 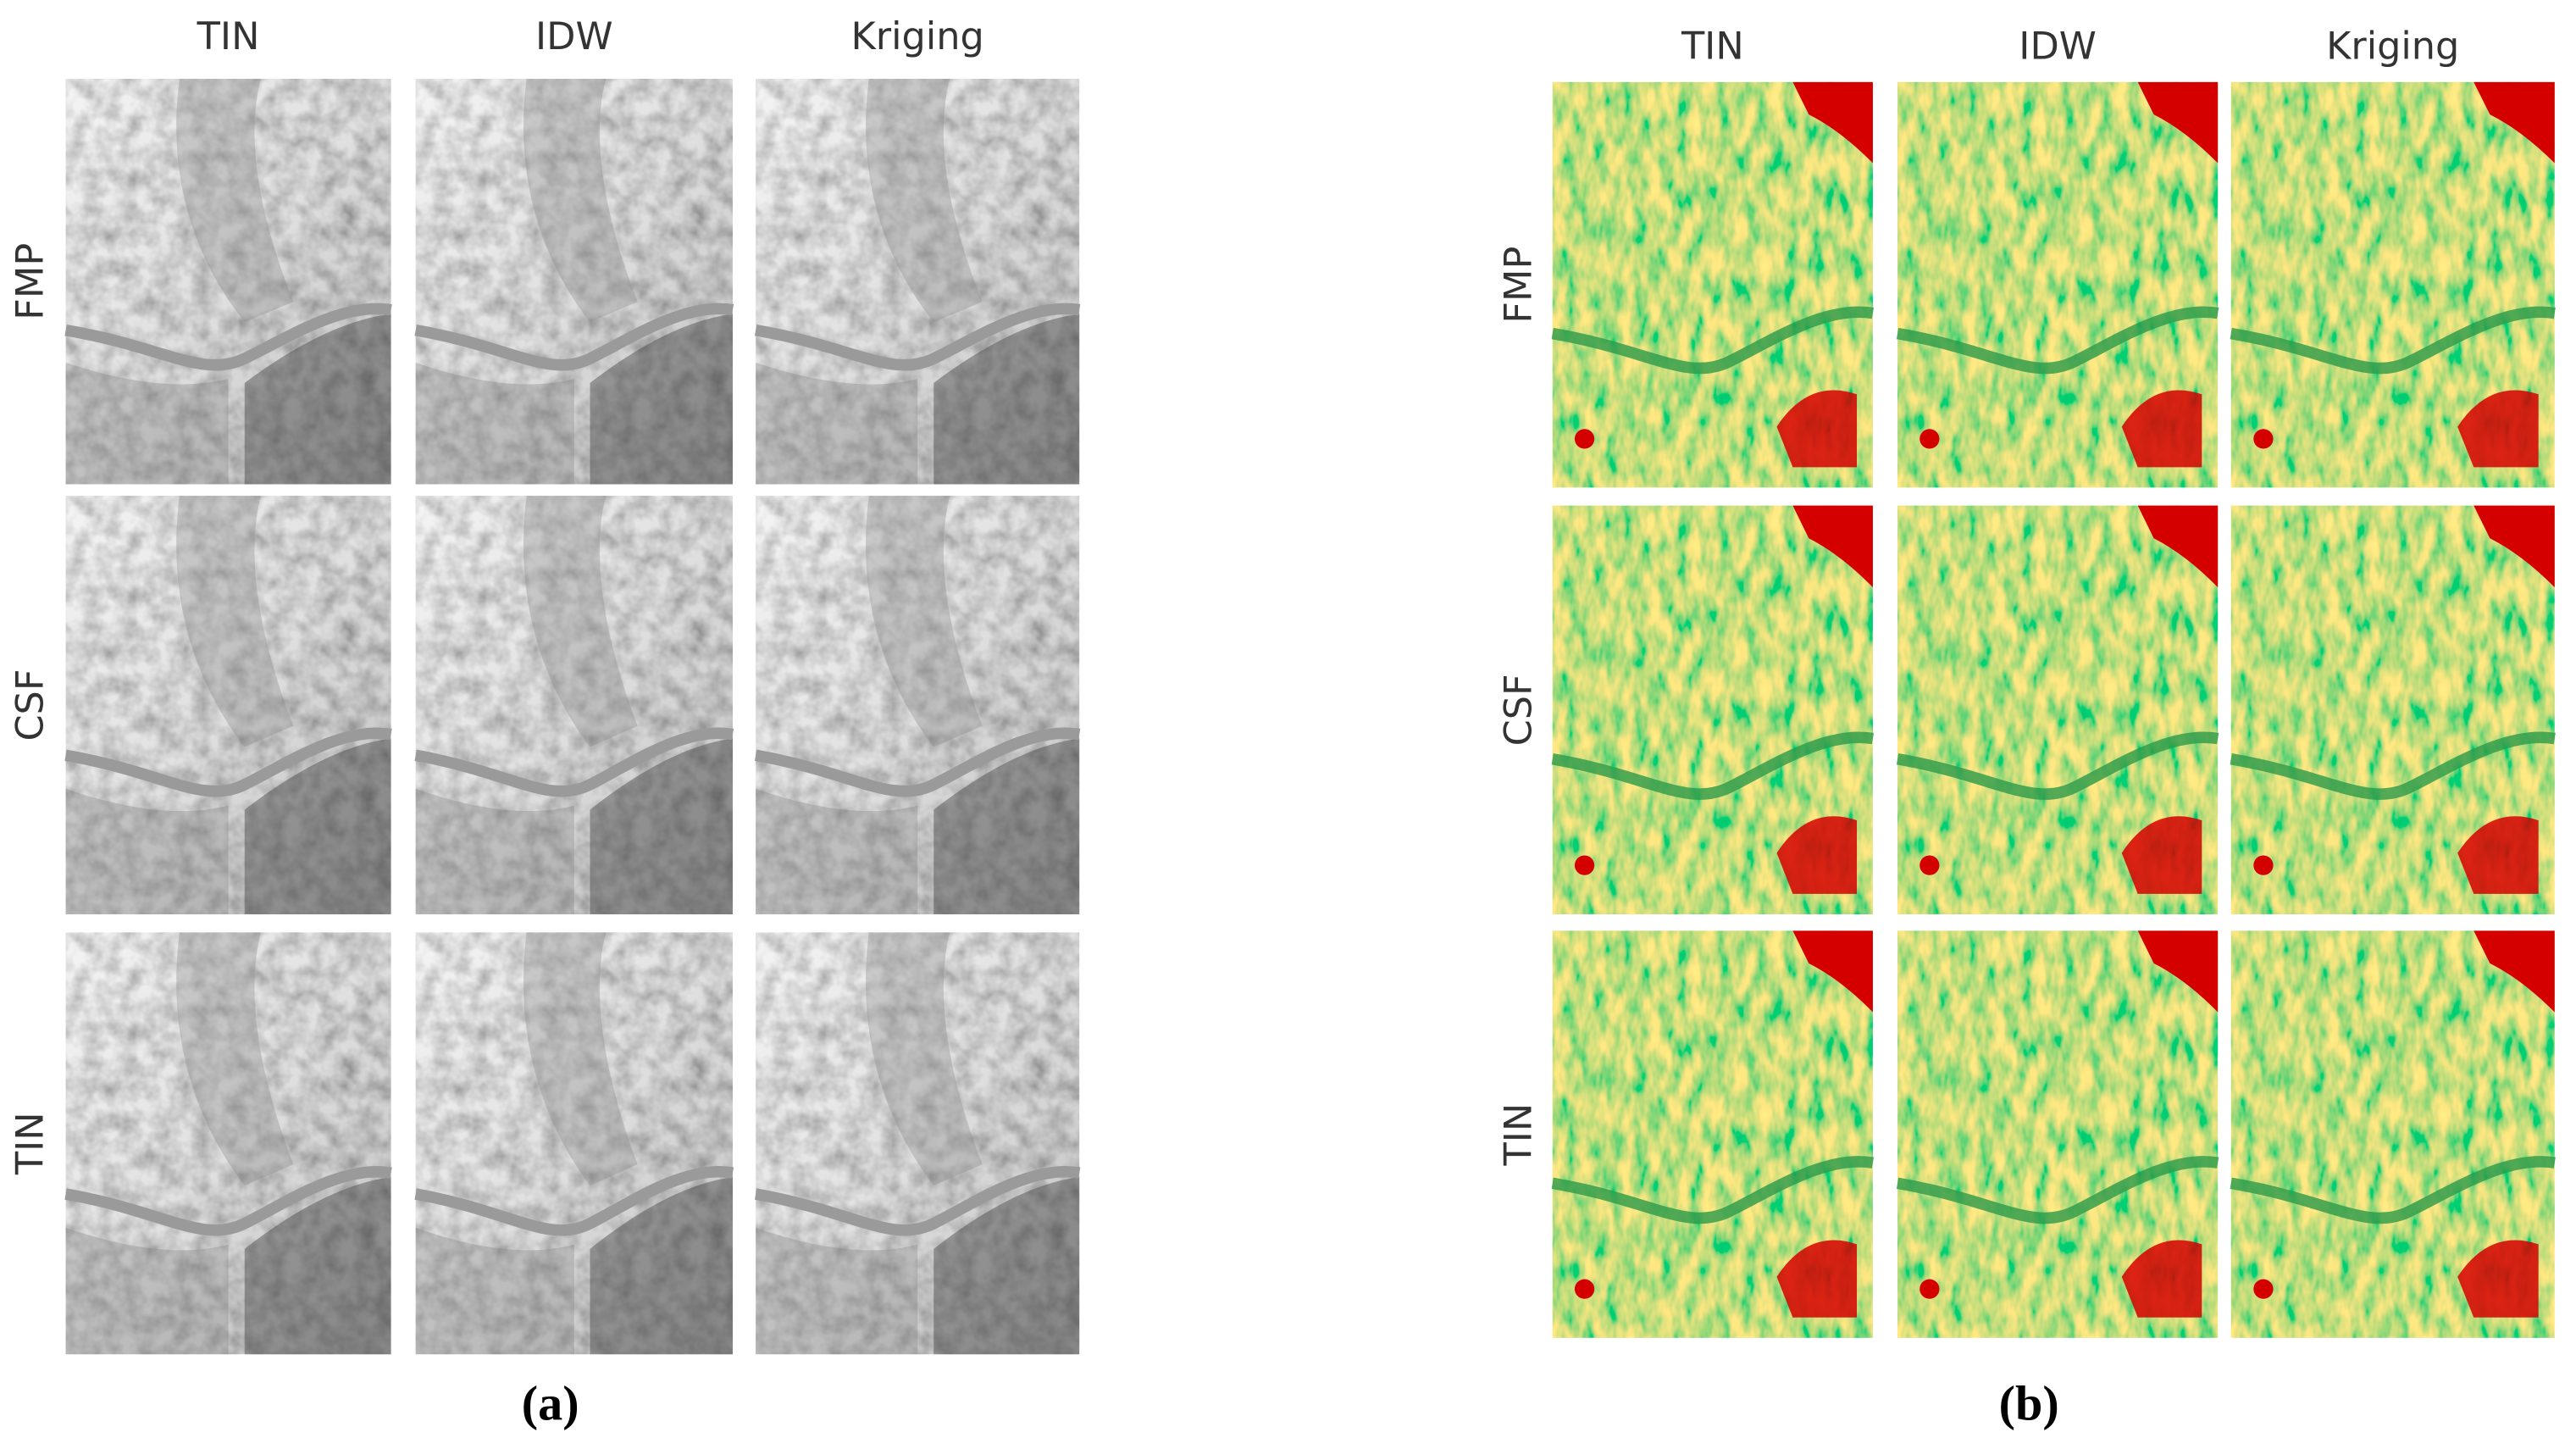 I want to click on row-header: TIN, so click(x=1519, y=1135).